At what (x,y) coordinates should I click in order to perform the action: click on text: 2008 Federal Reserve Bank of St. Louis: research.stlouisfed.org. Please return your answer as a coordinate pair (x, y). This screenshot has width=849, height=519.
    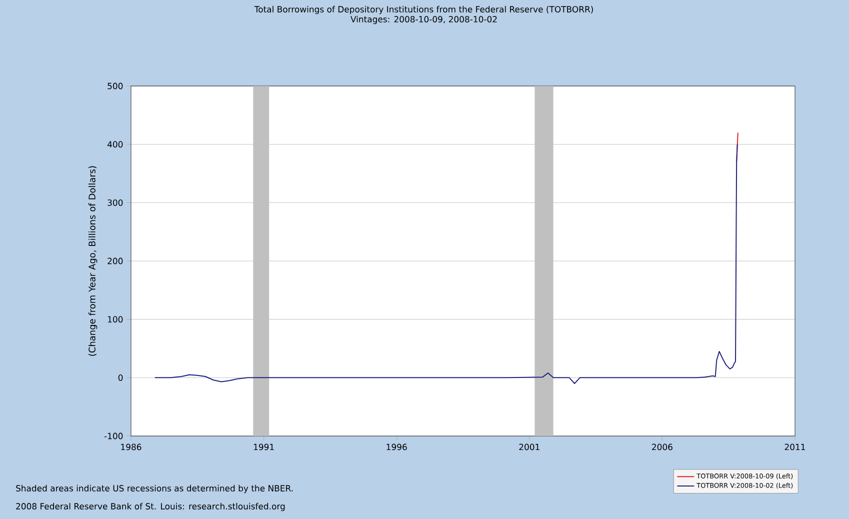
    Looking at the image, I should click on (150, 507).